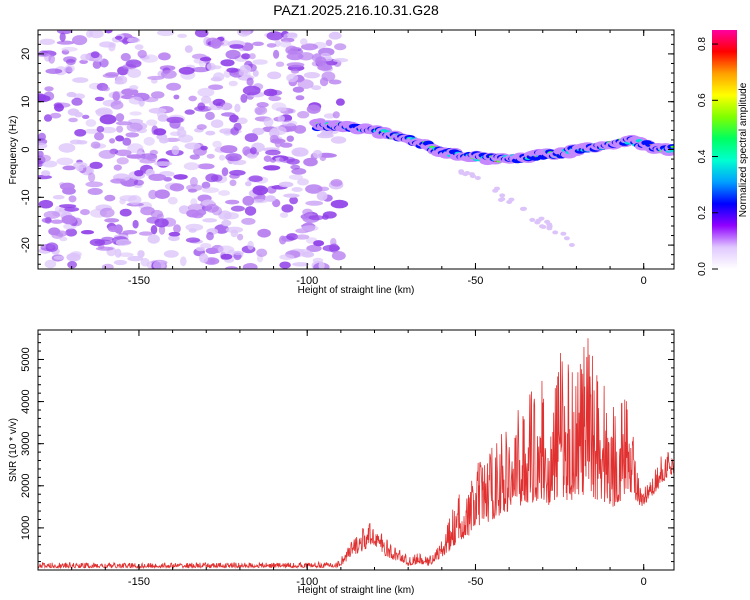 This screenshot has width=750, height=600. I want to click on y-tick-label: -20, so click(26, 245).